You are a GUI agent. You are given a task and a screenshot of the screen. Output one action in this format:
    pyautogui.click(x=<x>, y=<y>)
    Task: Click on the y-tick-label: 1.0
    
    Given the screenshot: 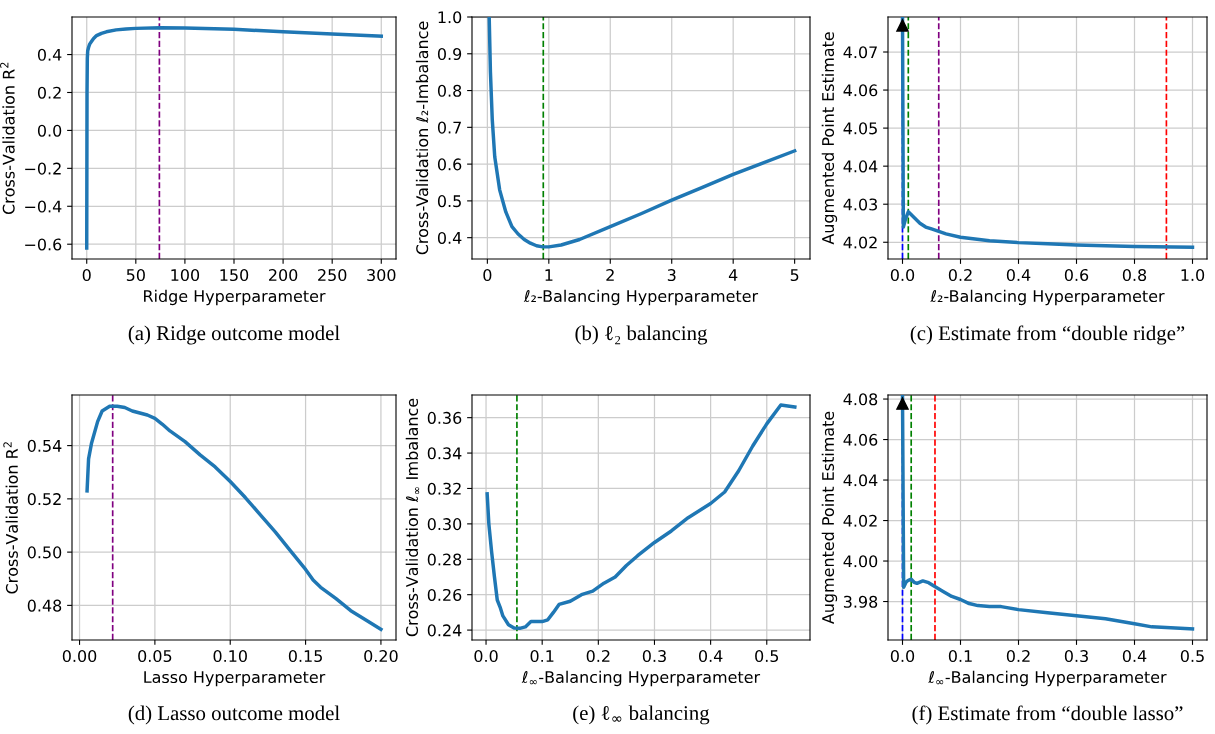 What is the action you would take?
    pyautogui.click(x=450, y=17)
    